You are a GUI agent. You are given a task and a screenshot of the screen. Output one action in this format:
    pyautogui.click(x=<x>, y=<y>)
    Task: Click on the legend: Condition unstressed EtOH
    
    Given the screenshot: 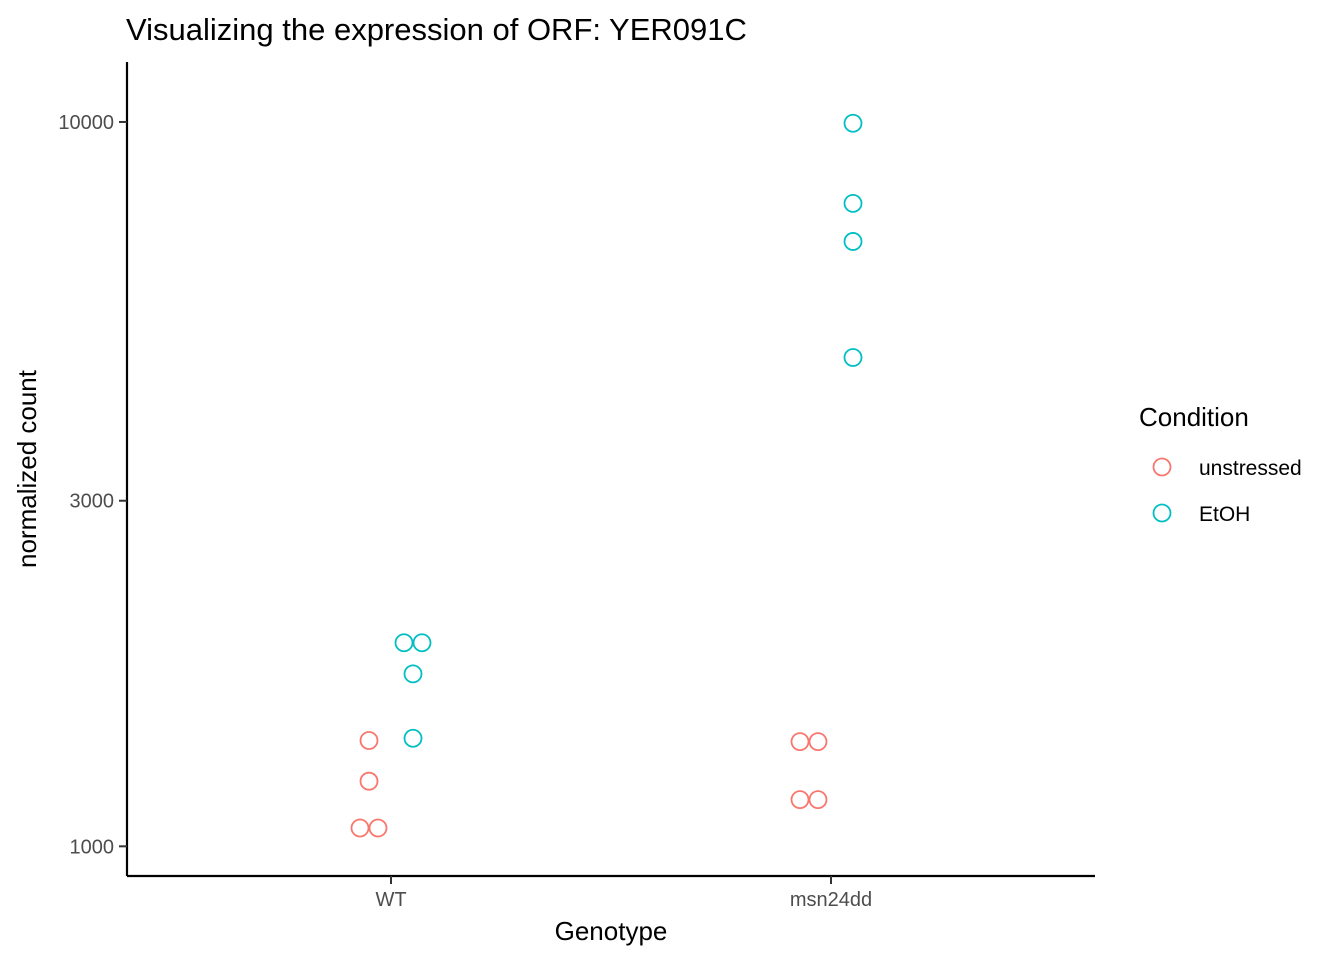 What is the action you would take?
    pyautogui.click(x=1220, y=464)
    